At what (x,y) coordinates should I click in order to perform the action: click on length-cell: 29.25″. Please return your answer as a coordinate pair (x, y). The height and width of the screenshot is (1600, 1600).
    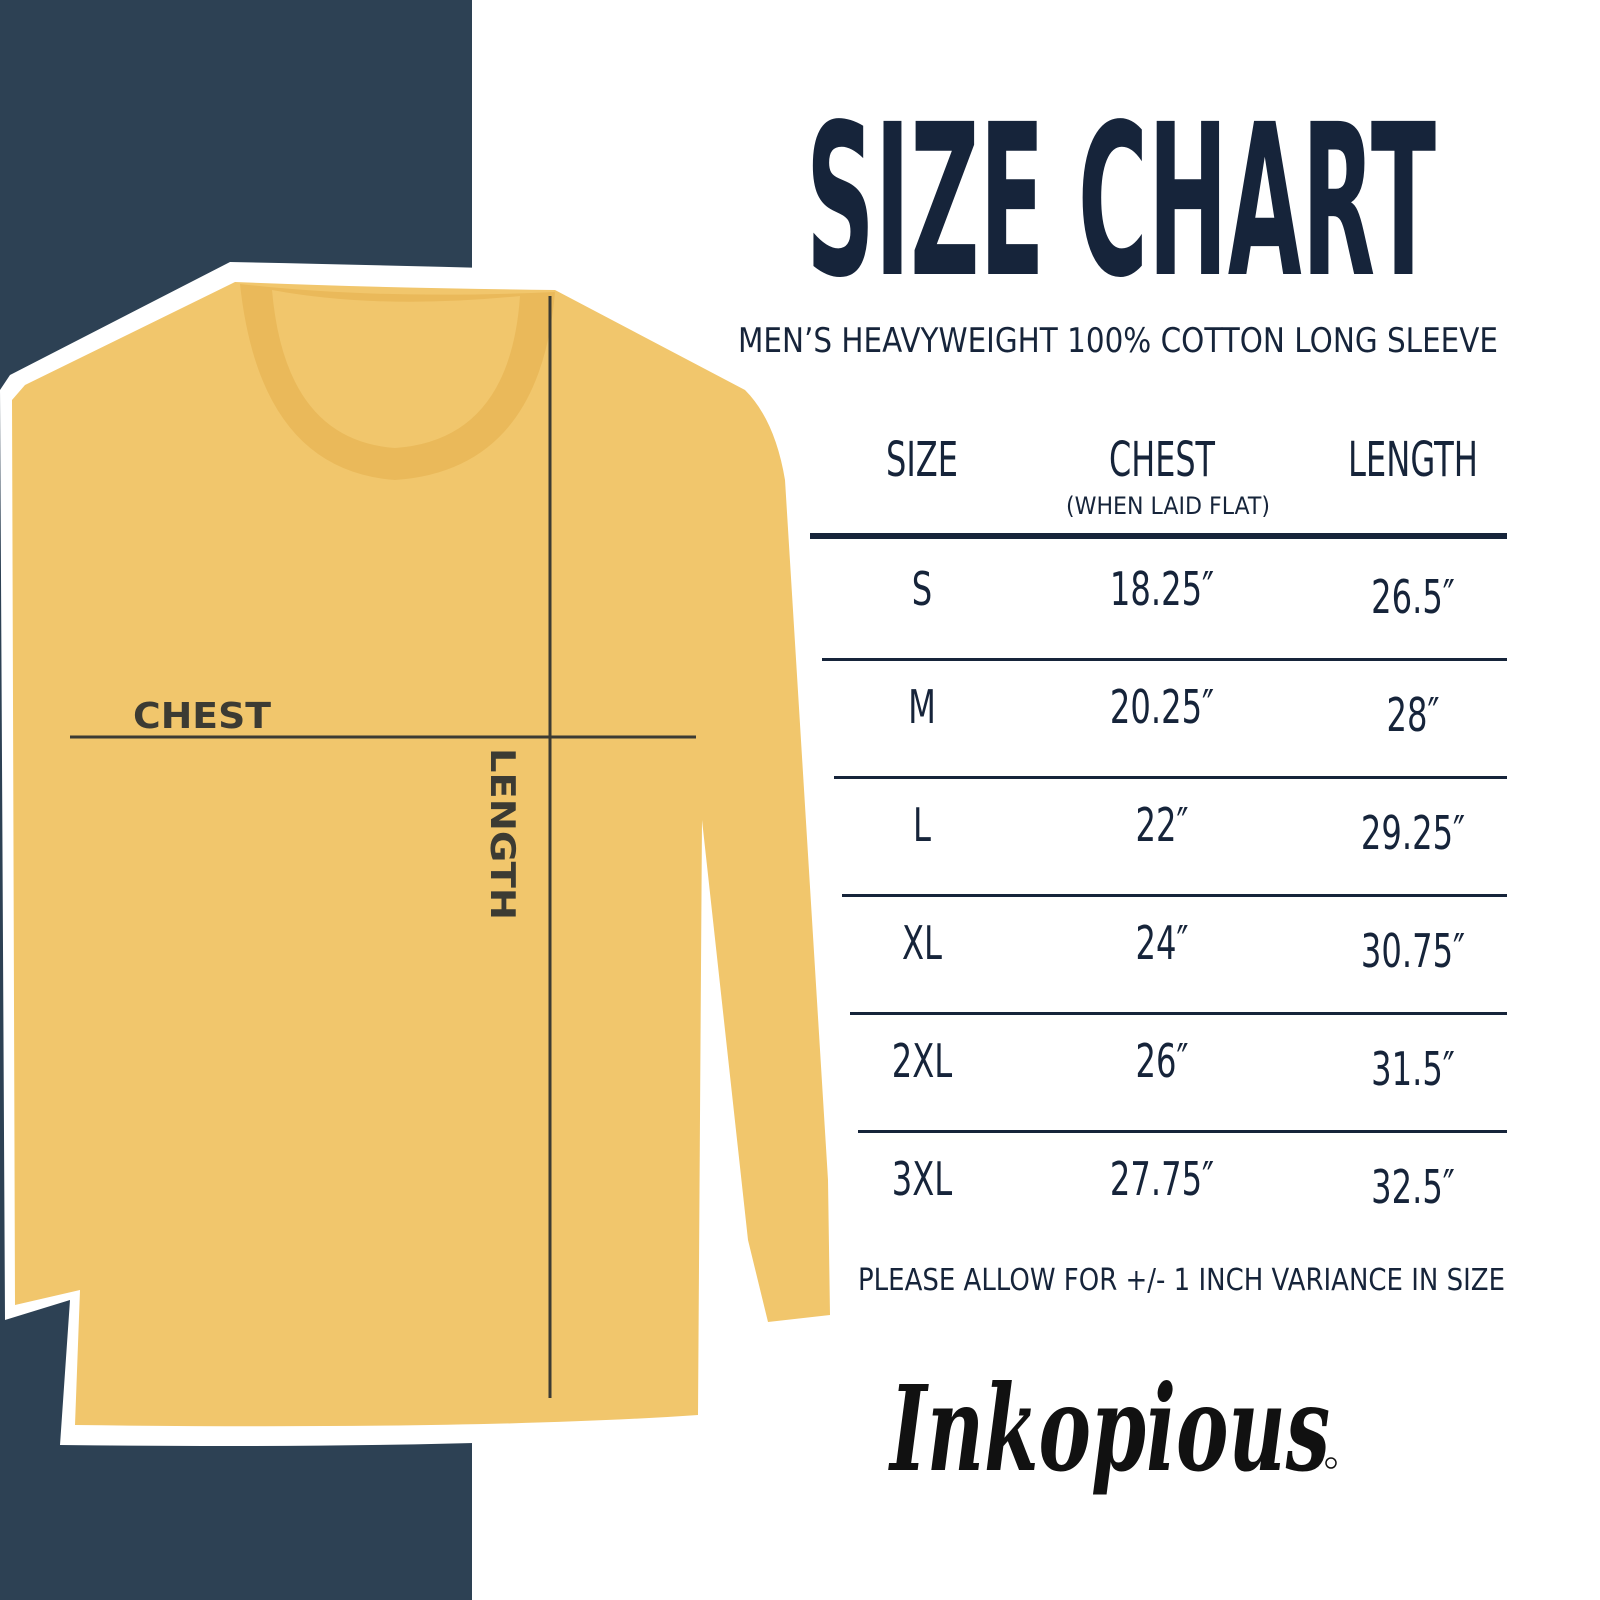
    Looking at the image, I should click on (1413, 833).